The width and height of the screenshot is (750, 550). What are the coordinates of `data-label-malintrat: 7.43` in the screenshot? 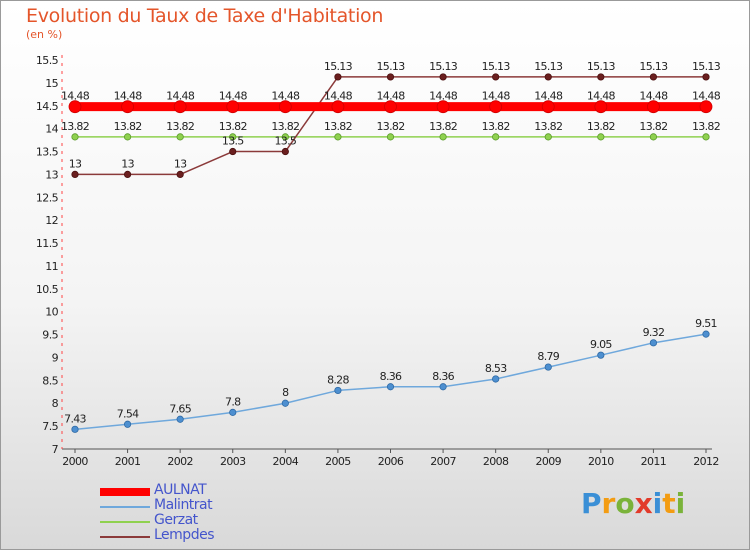 It's located at (75, 418).